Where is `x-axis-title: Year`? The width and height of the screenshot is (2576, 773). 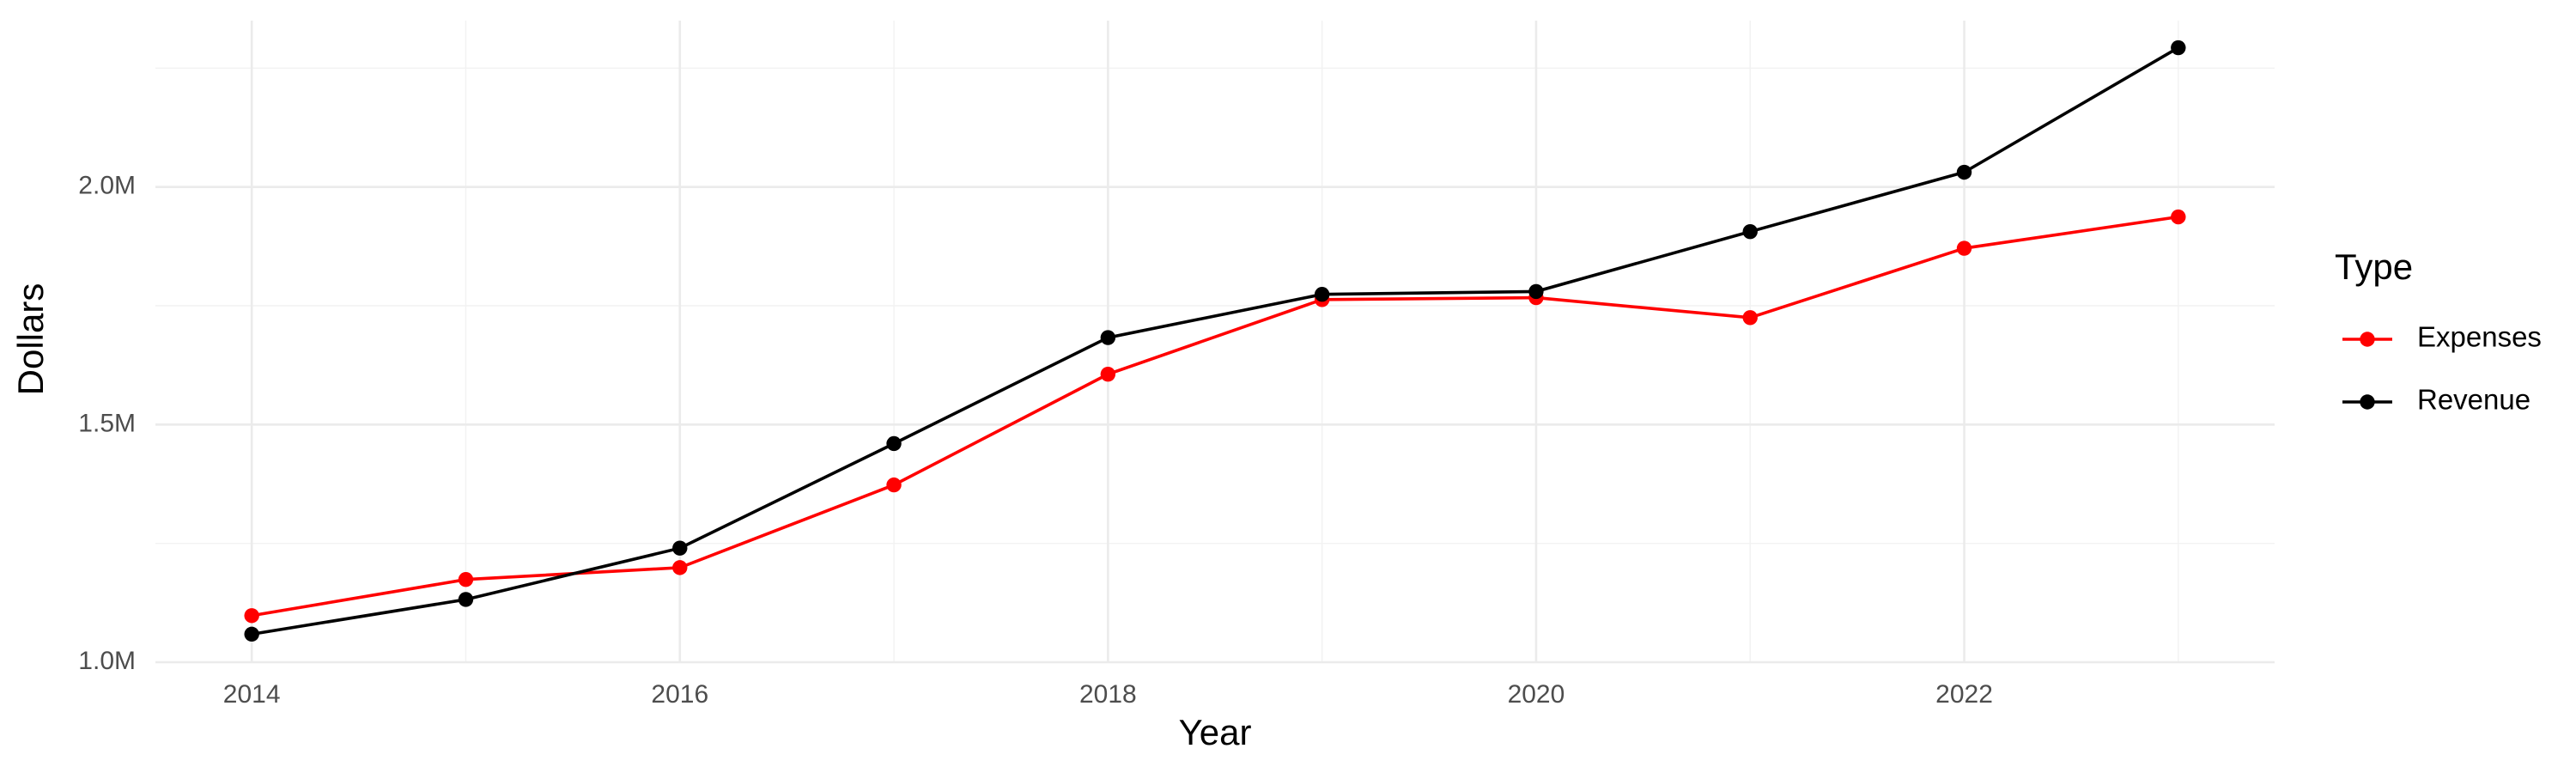 x-axis-title: Year is located at coordinates (1215, 732).